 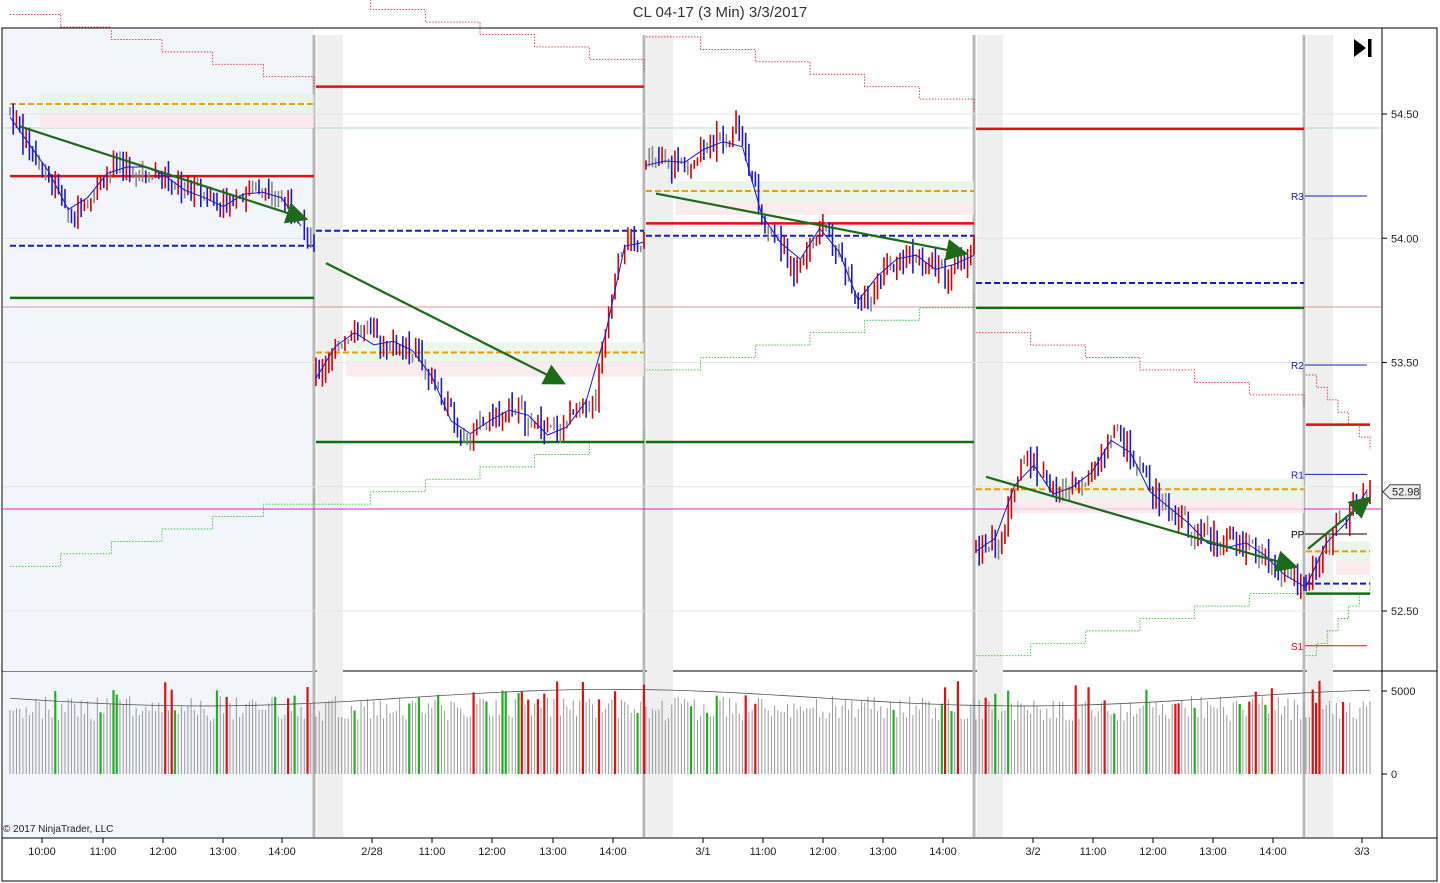 What do you see at coordinates (1297, 366) in the screenshot?
I see `pivot-level-label-r2: R2` at bounding box center [1297, 366].